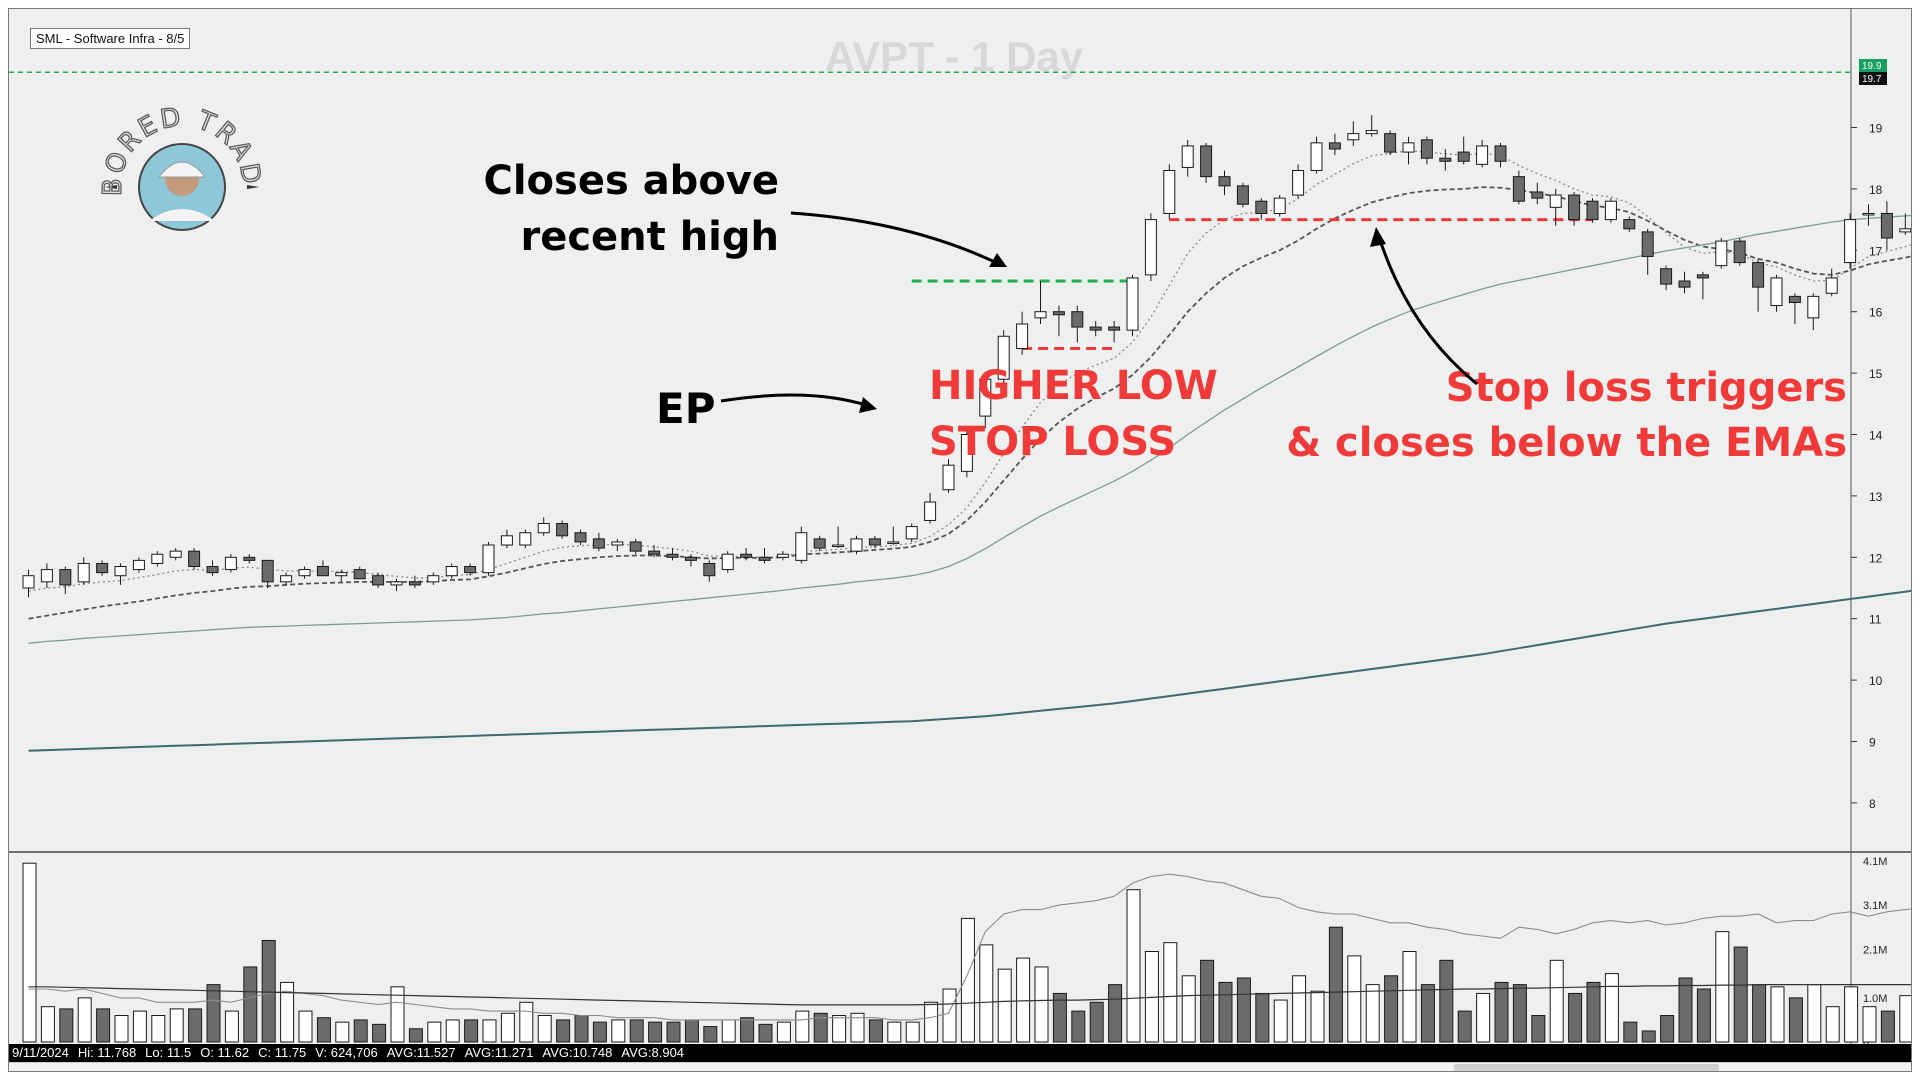 Image resolution: width=1920 pixels, height=1080 pixels. Describe the element at coordinates (1427, 311) in the screenshot. I see `arrow-stop` at that location.